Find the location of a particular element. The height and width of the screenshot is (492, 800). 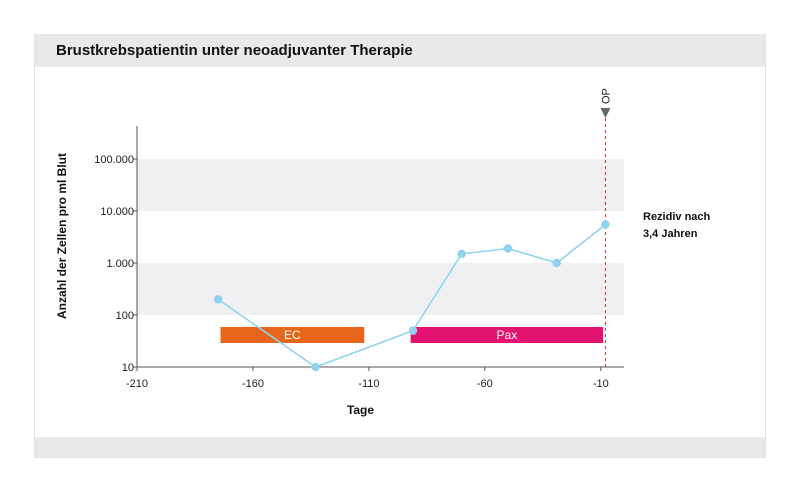

y-tick-label: 1.000 is located at coordinates (120, 264).